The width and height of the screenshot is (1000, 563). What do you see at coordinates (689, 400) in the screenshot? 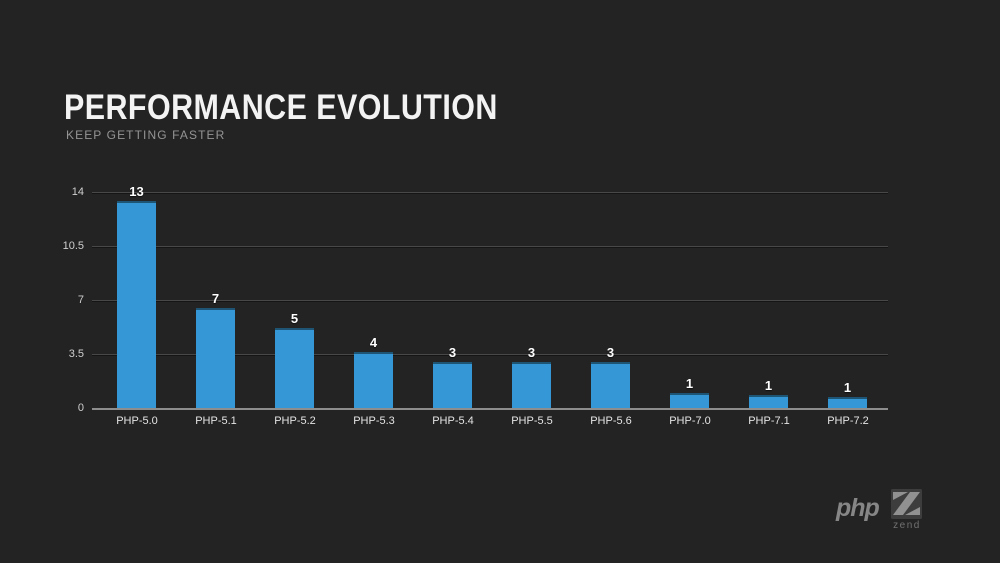
I see `bar-php-7.0` at bounding box center [689, 400].